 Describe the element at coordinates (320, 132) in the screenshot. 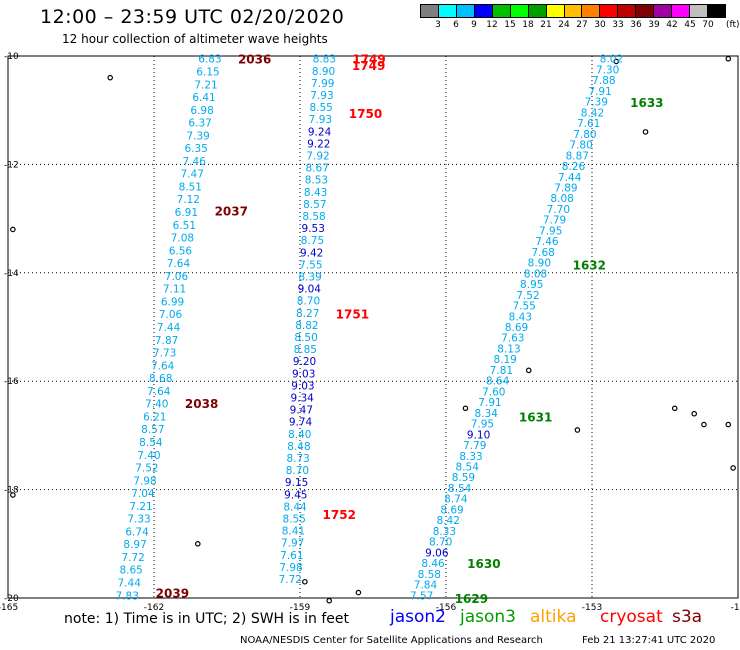

I see `track-b-value: 9.24` at that location.